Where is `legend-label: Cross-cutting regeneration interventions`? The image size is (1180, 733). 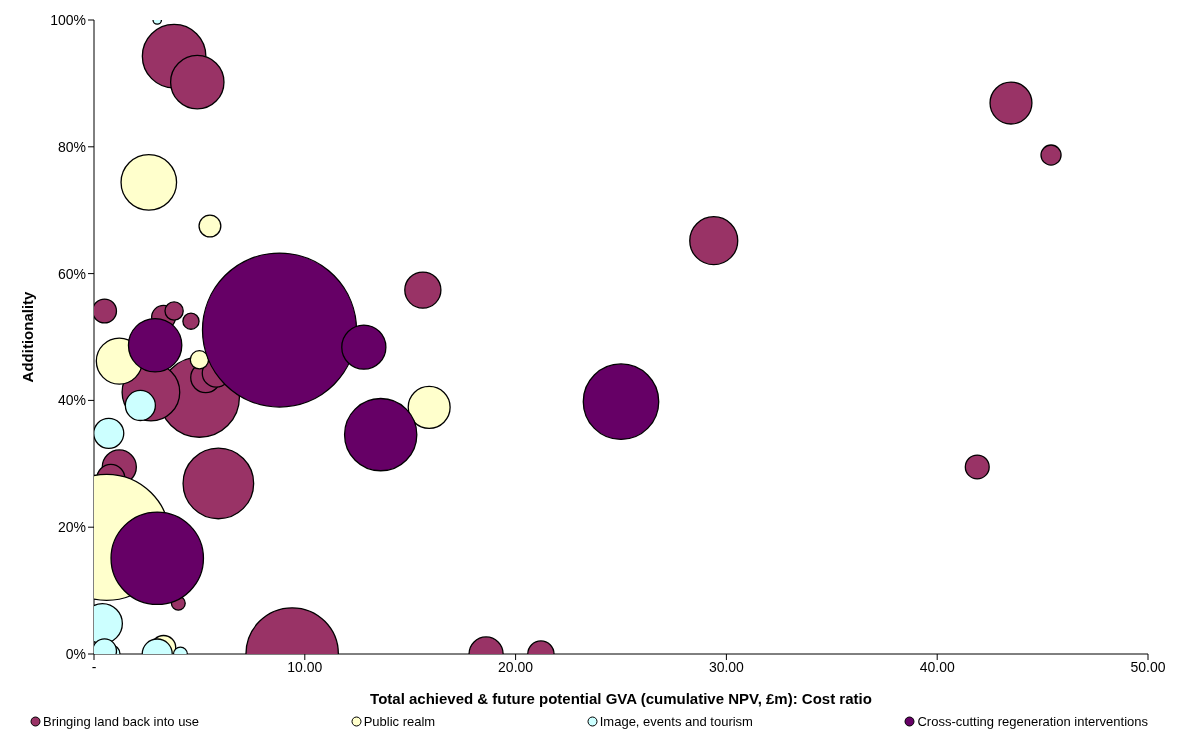 legend-label: Cross-cutting regeneration interventions is located at coordinates (1032, 721).